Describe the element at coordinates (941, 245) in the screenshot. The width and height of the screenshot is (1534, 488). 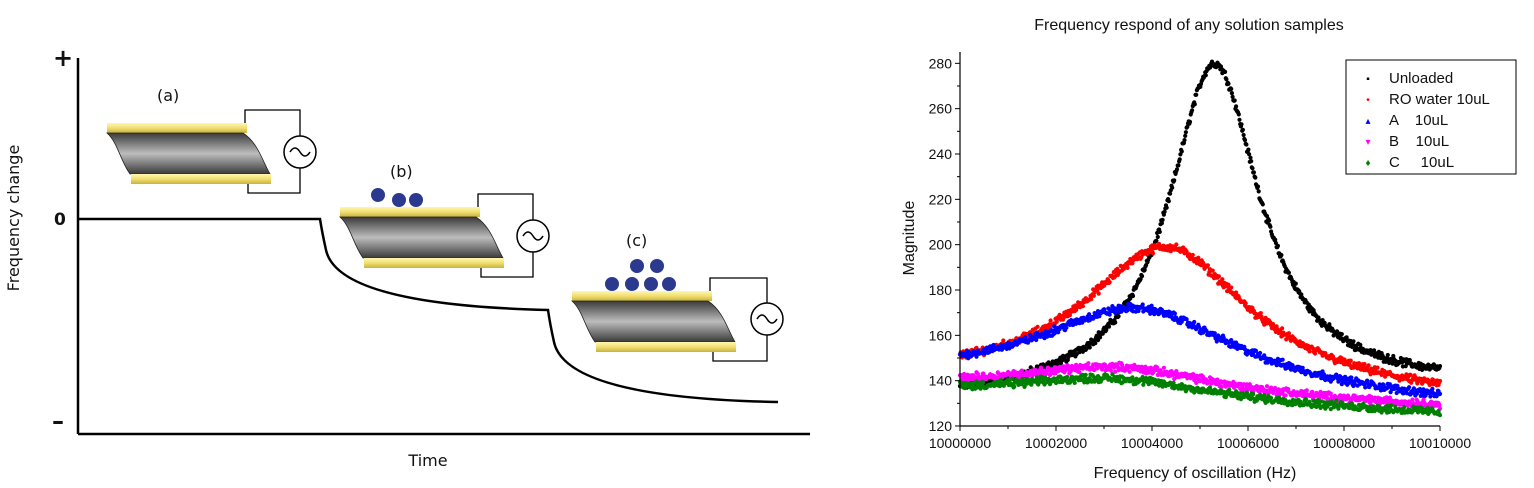
I see `y-tick-label: 200` at that location.